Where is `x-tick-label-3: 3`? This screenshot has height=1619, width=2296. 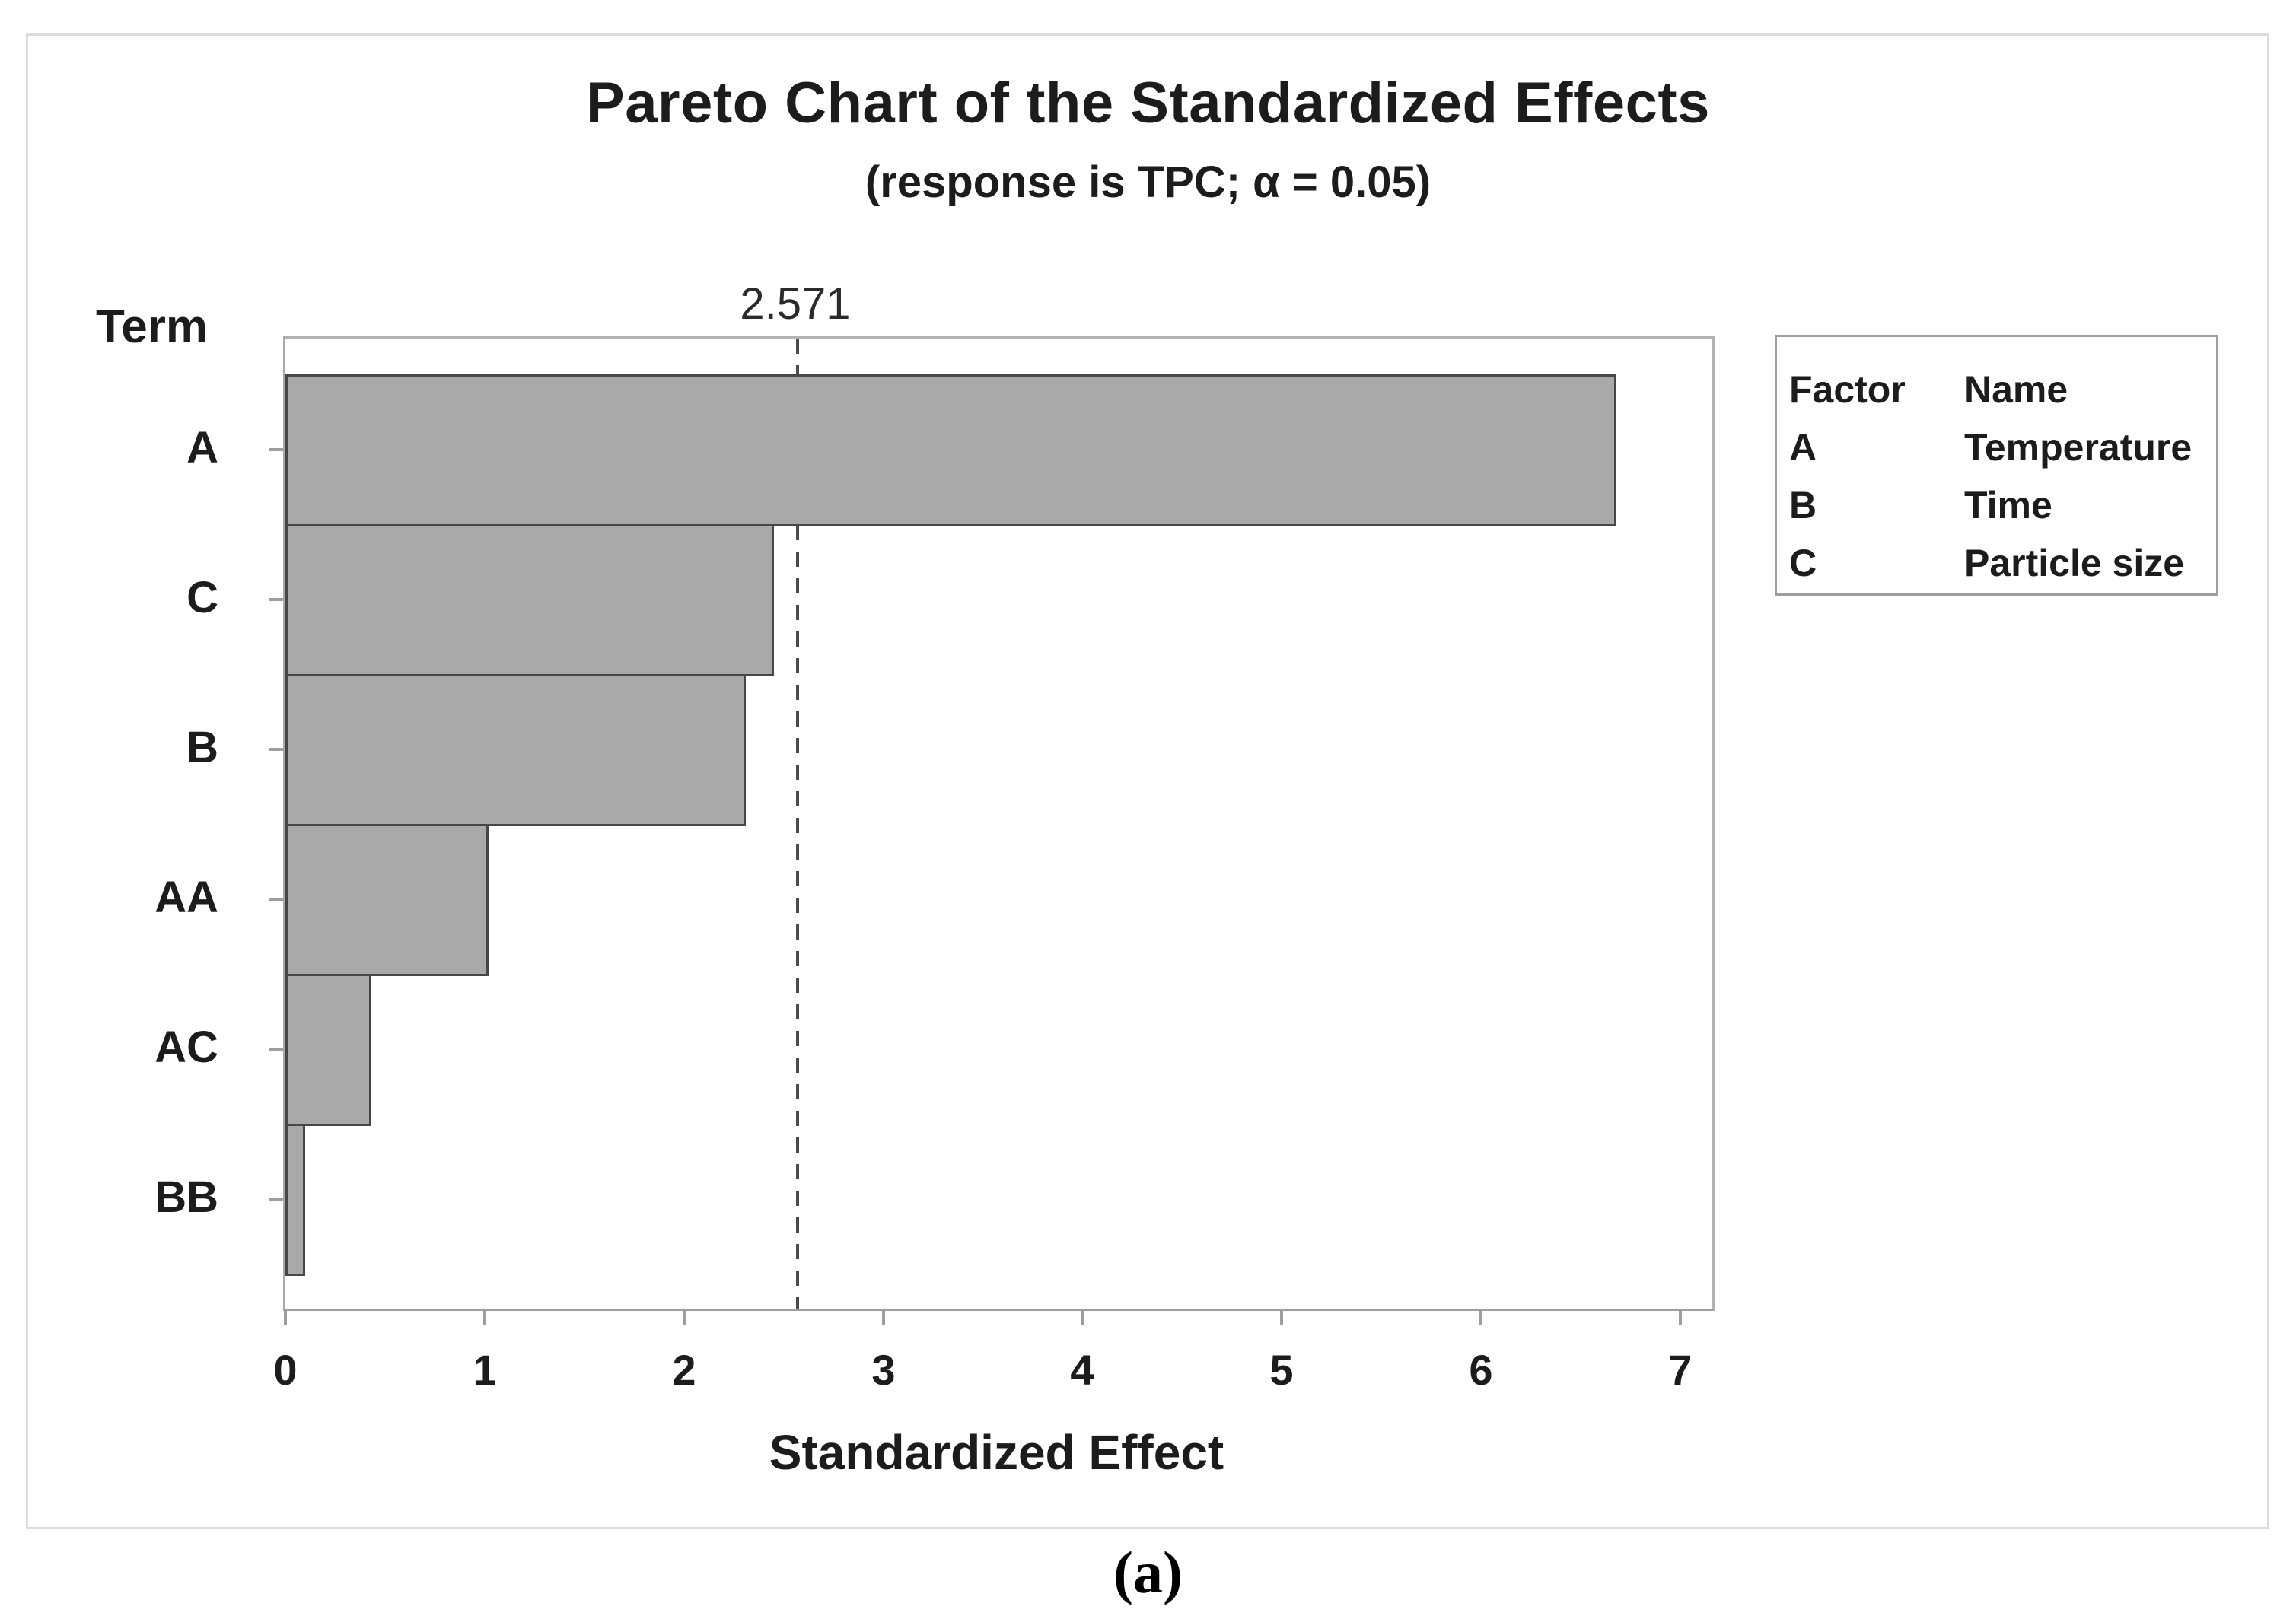 x-tick-label-3: 3 is located at coordinates (883, 1370).